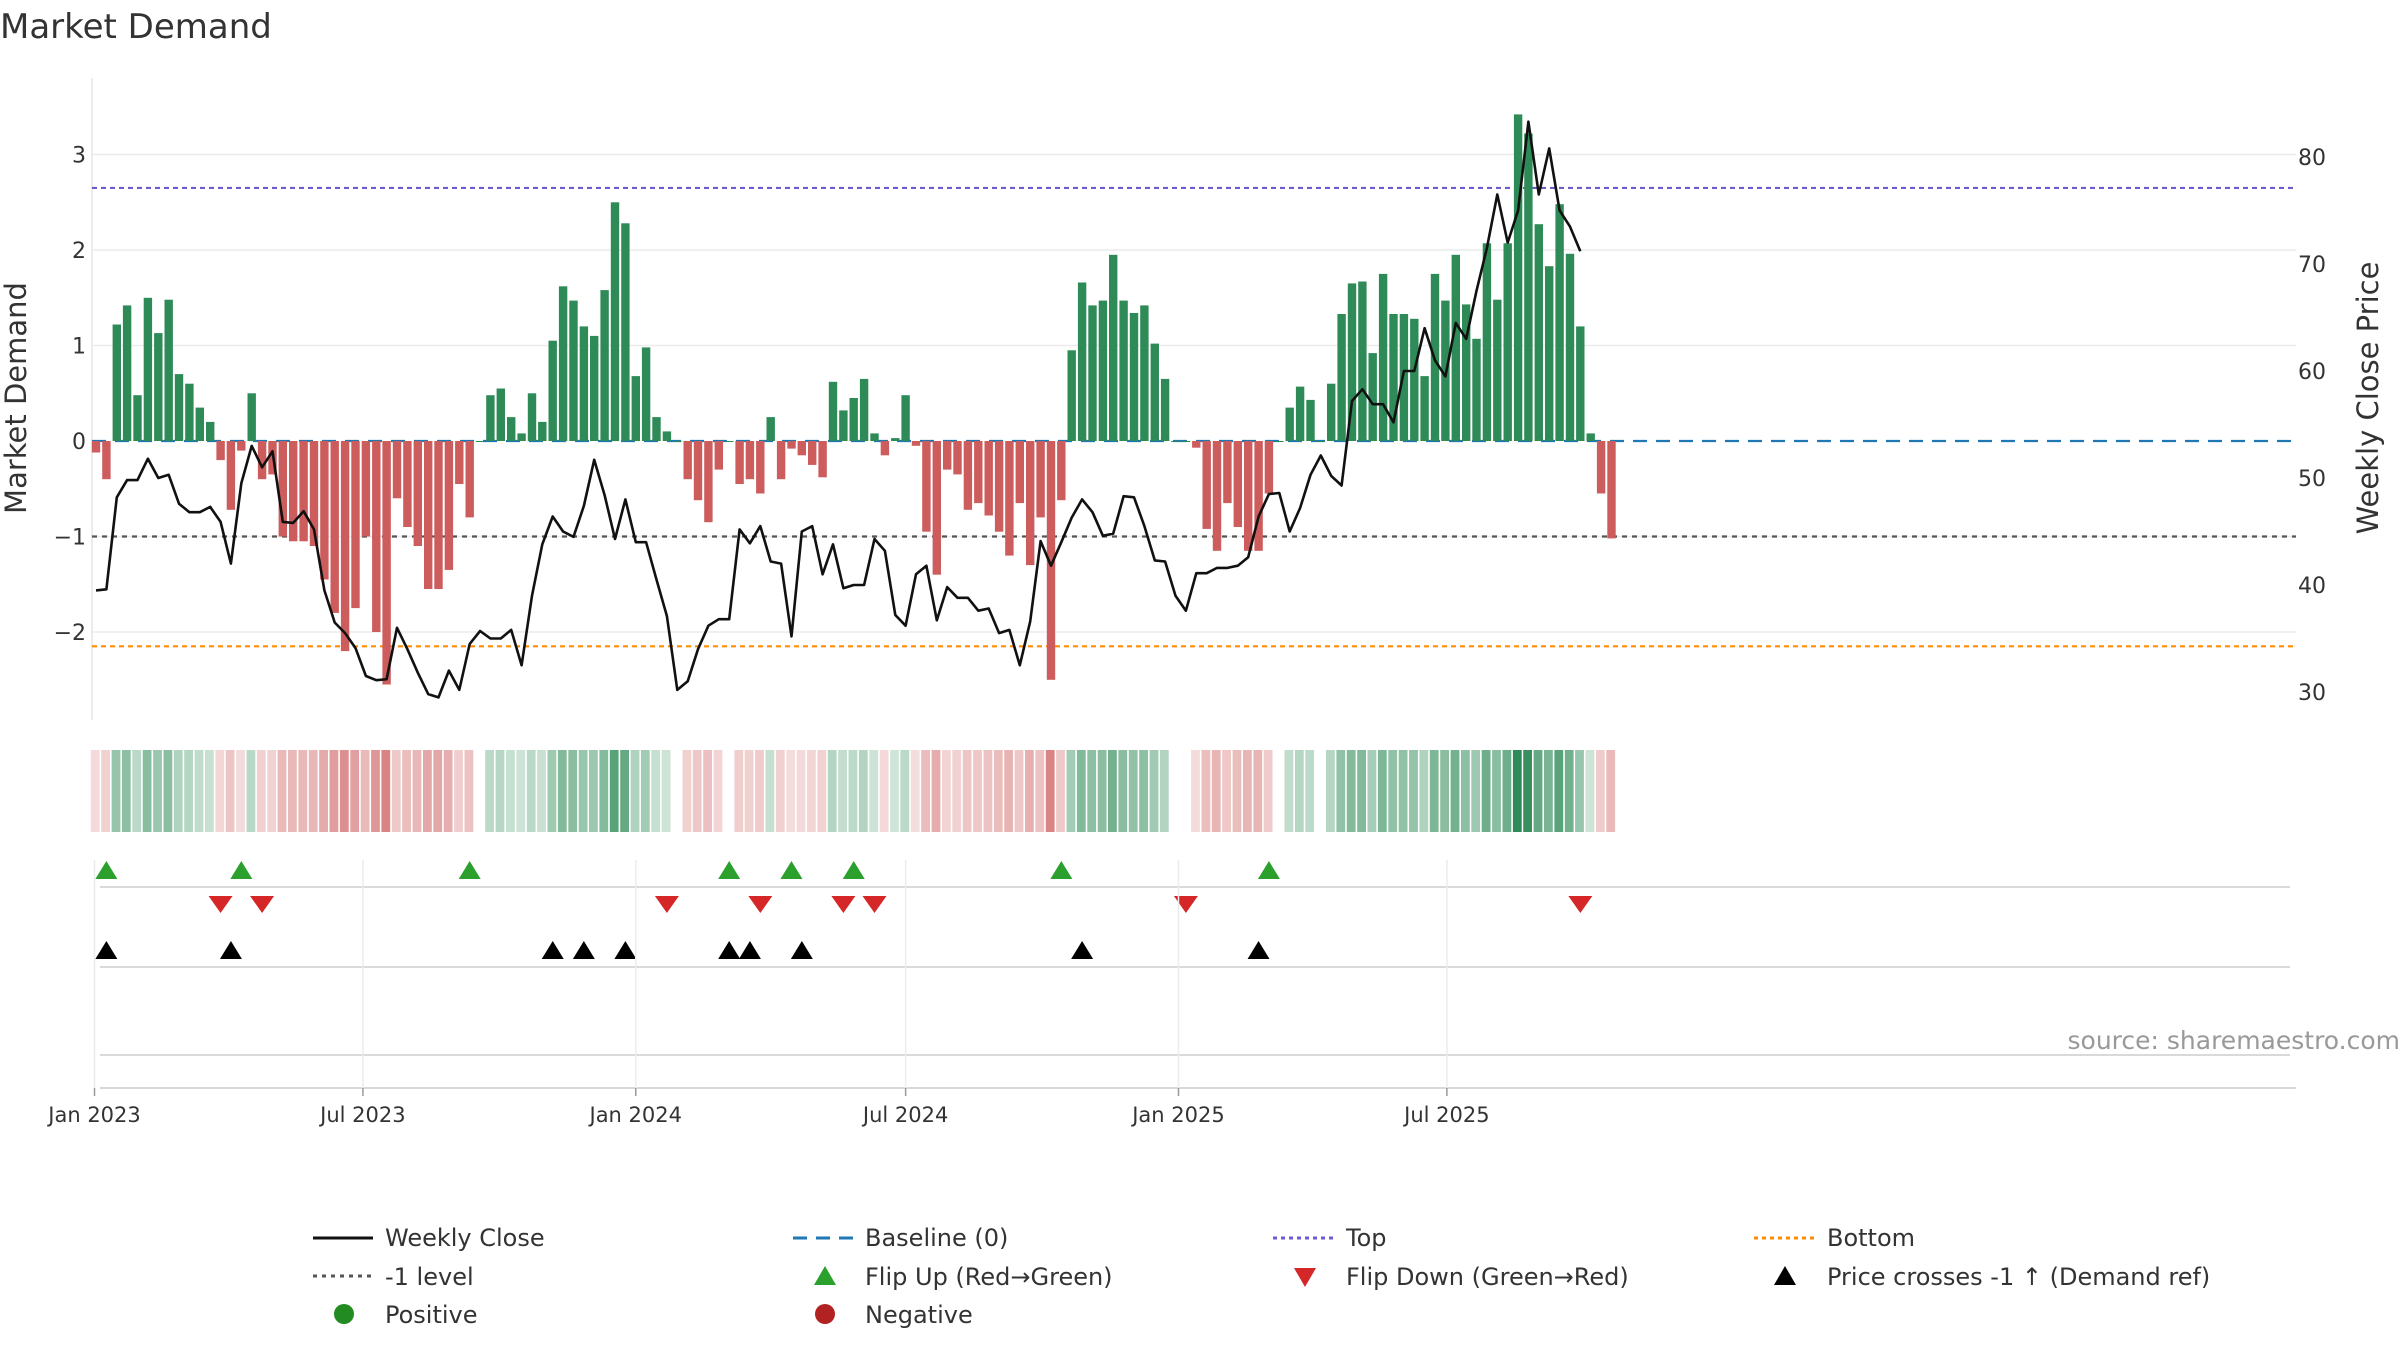 The height and width of the screenshot is (1350, 2400). I want to click on y2-axis-label: Weekly Close Price, so click(2368, 398).